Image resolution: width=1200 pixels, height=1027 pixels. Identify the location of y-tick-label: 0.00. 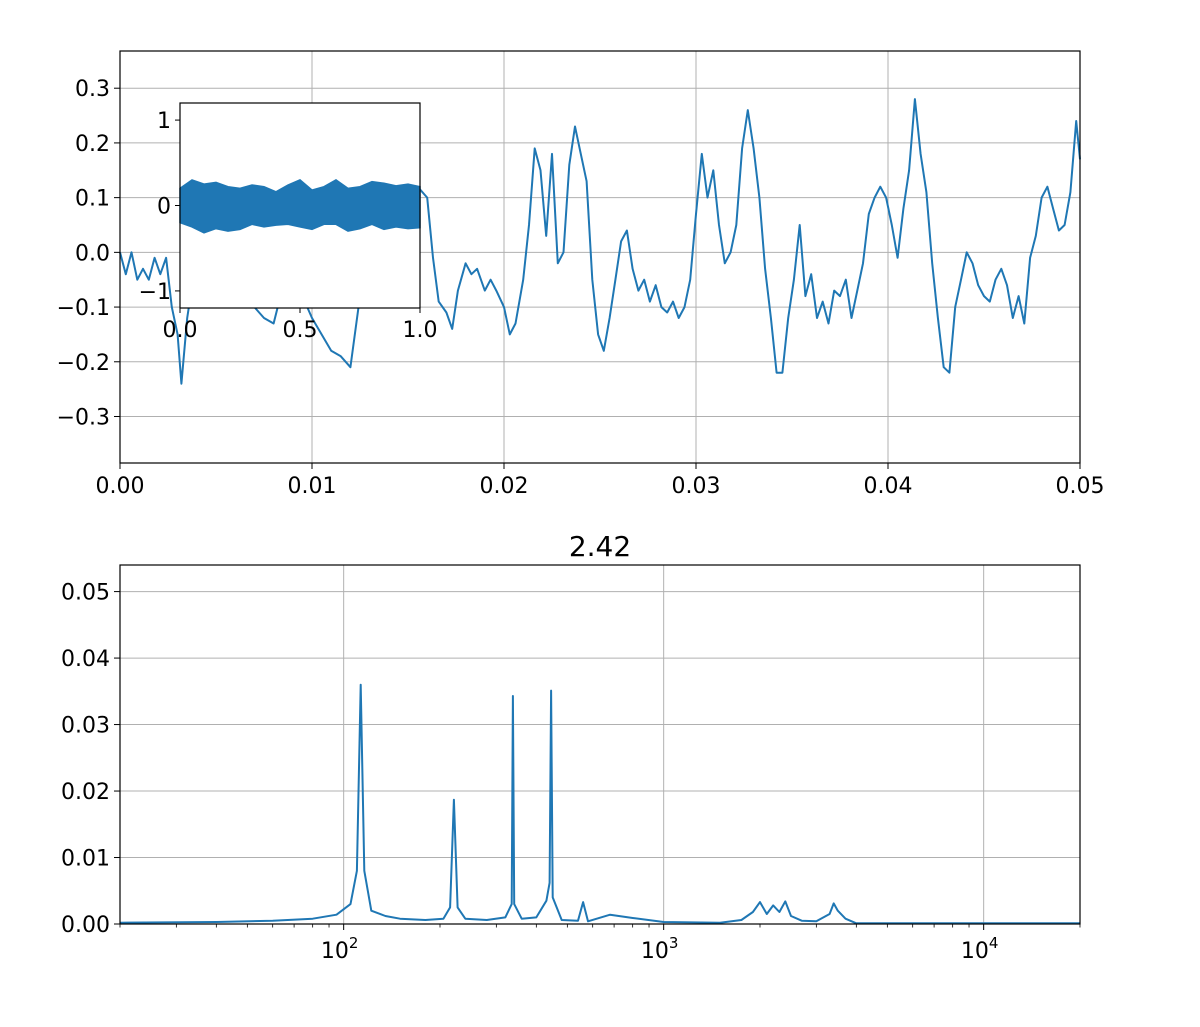
(85, 925).